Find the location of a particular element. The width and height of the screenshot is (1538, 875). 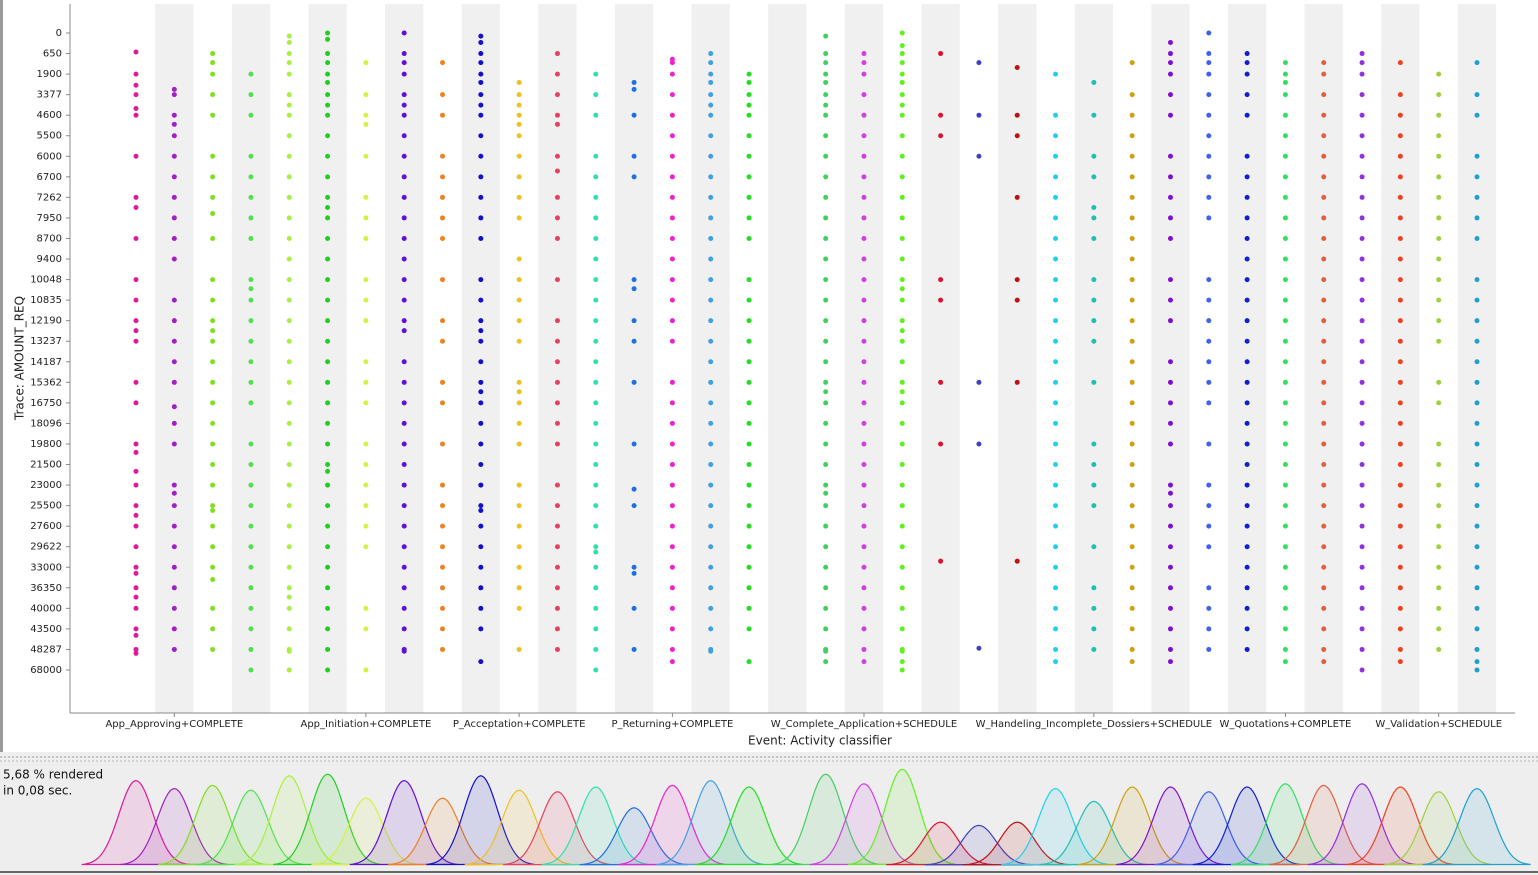

panel-edge is located at coordinates (1, 376).